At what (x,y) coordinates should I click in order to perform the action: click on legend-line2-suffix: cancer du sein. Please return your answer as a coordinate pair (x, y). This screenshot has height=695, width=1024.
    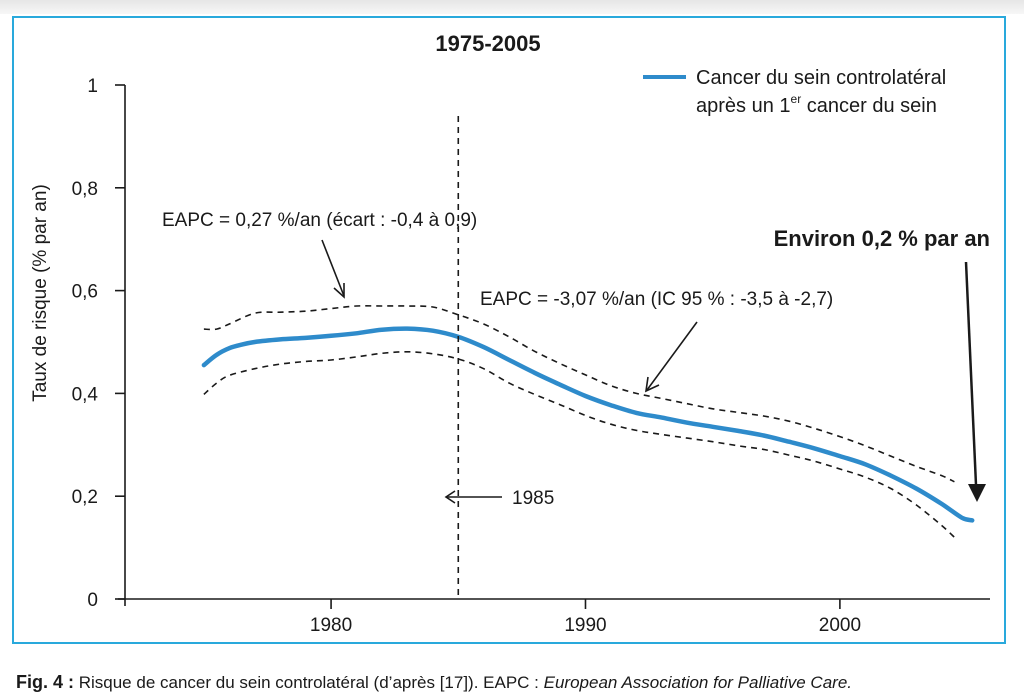
    Looking at the image, I should click on (869, 106).